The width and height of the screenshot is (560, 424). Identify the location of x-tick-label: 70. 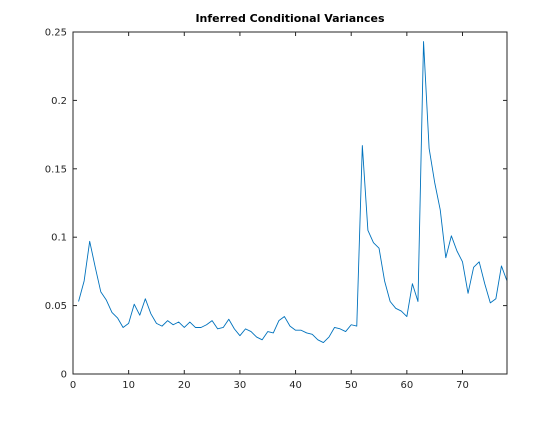
(462, 385).